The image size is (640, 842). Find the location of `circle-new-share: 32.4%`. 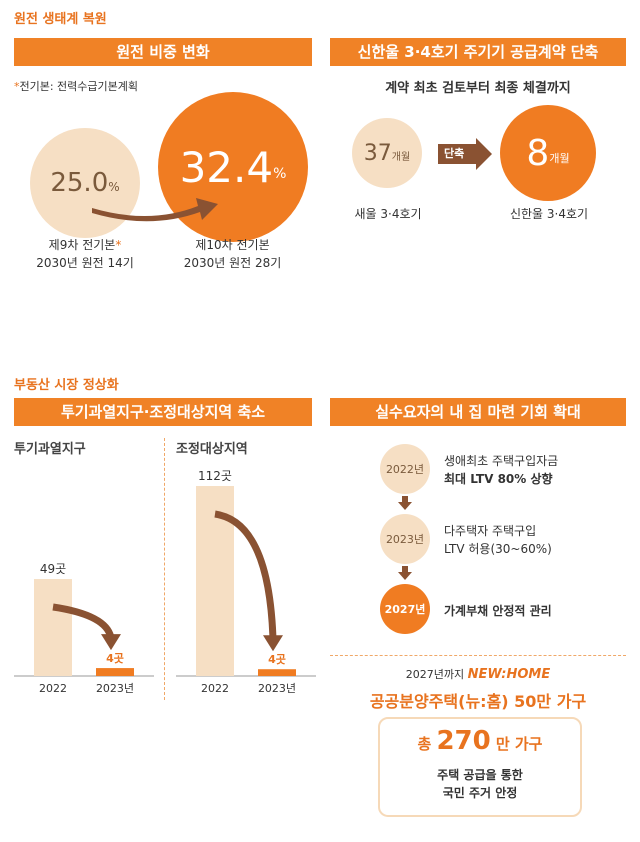

circle-new-share: 32.4% is located at coordinates (233, 167).